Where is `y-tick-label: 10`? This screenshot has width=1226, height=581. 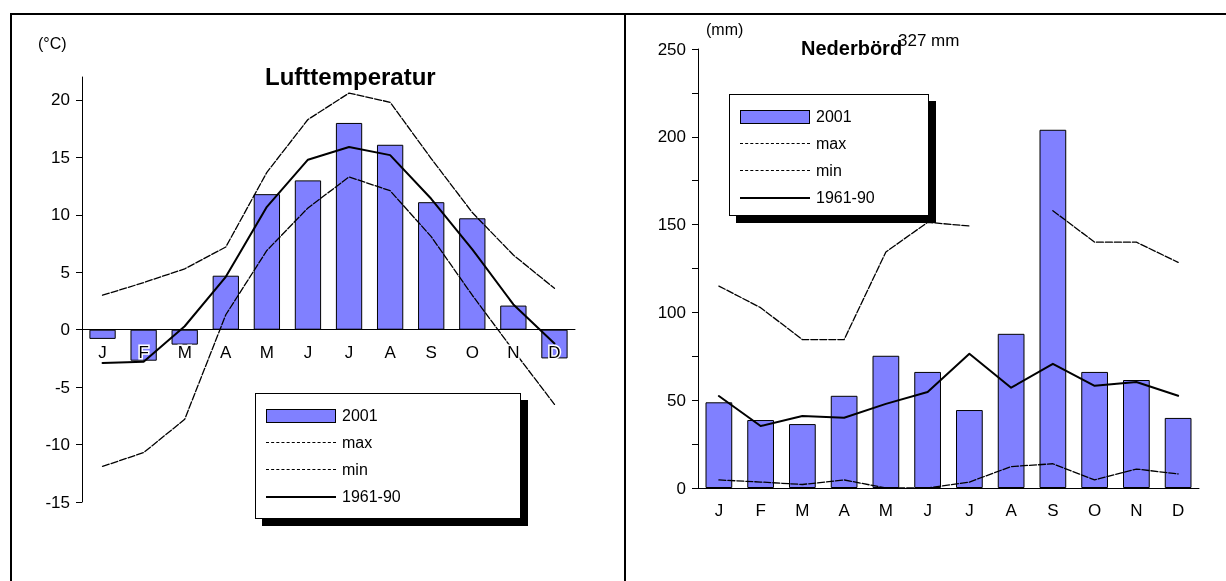
y-tick-label: 10 is located at coordinates (60, 215).